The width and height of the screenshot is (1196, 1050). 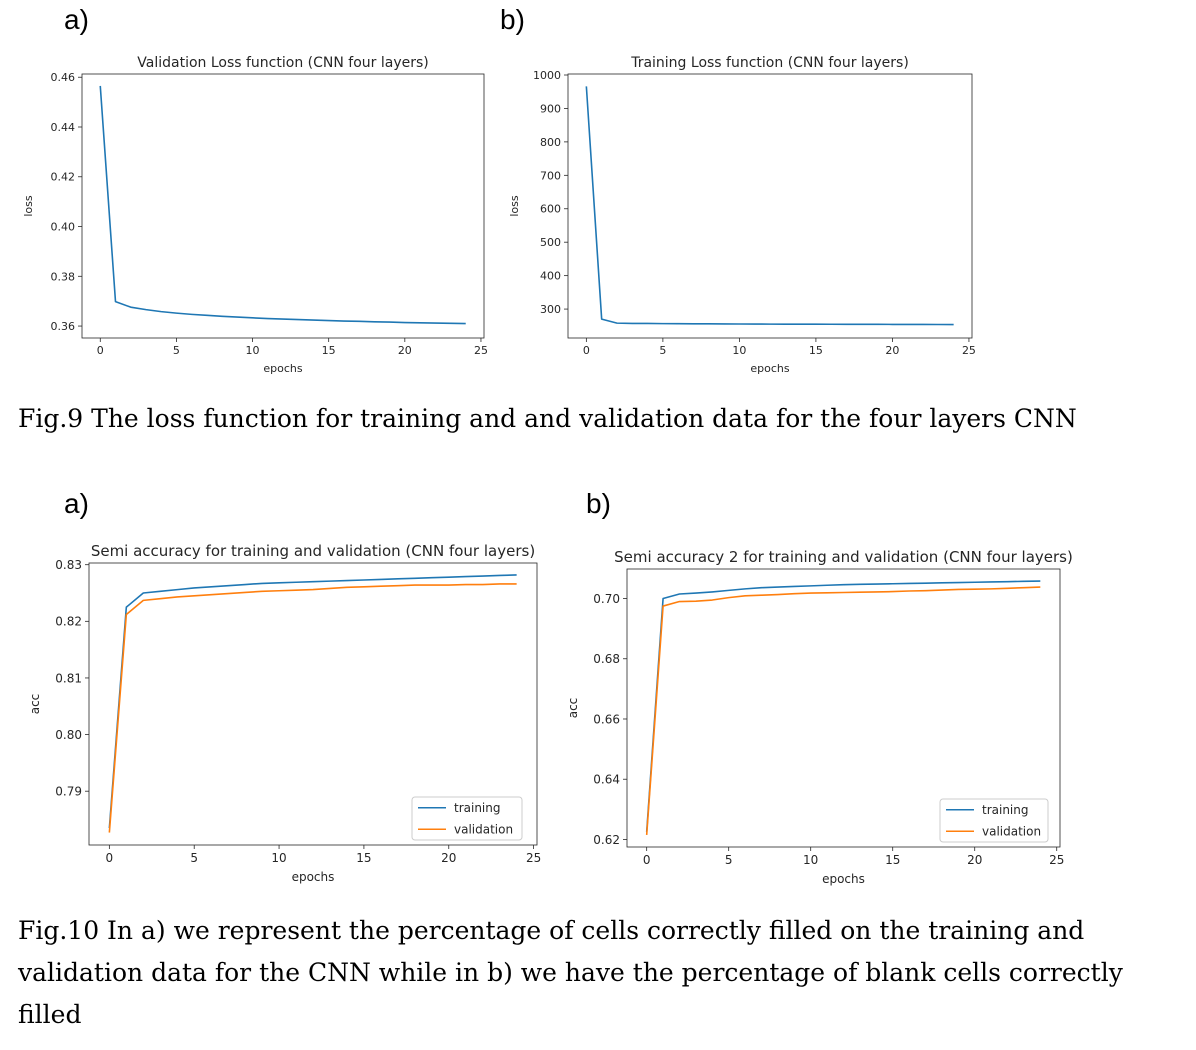 I want to click on y-tick-label: 0.62, so click(x=606, y=840).